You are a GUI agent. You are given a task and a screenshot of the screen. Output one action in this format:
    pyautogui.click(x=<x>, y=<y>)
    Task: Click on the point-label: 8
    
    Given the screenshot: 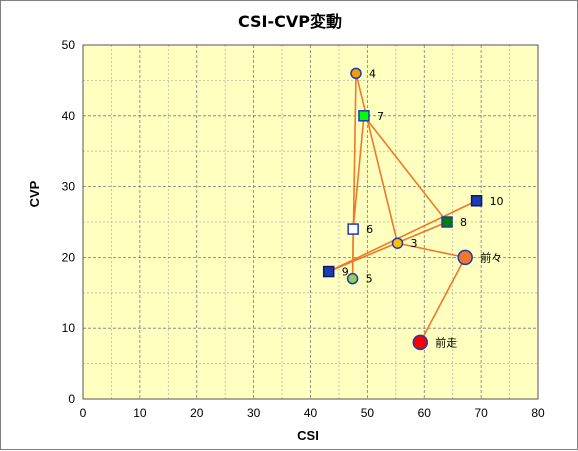 What is the action you would take?
    pyautogui.click(x=463, y=222)
    